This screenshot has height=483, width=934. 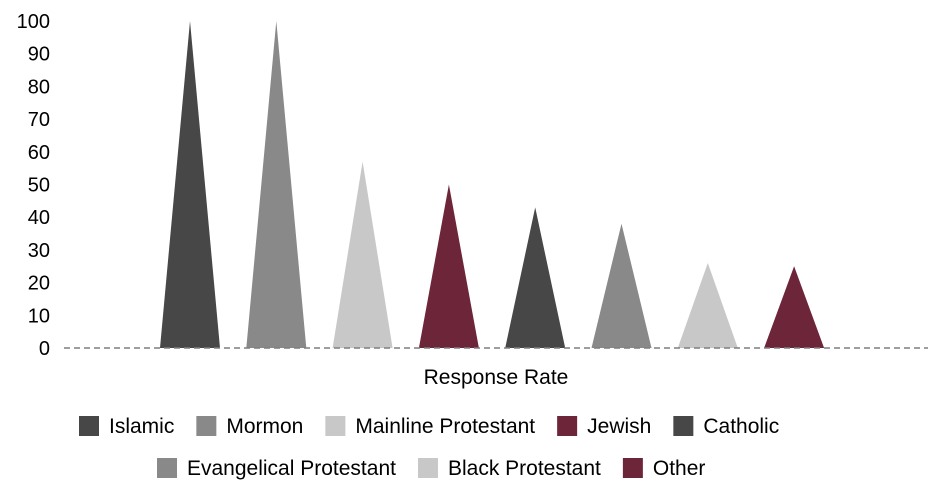 What do you see at coordinates (707, 305) in the screenshot?
I see `bar-black-protestant` at bounding box center [707, 305].